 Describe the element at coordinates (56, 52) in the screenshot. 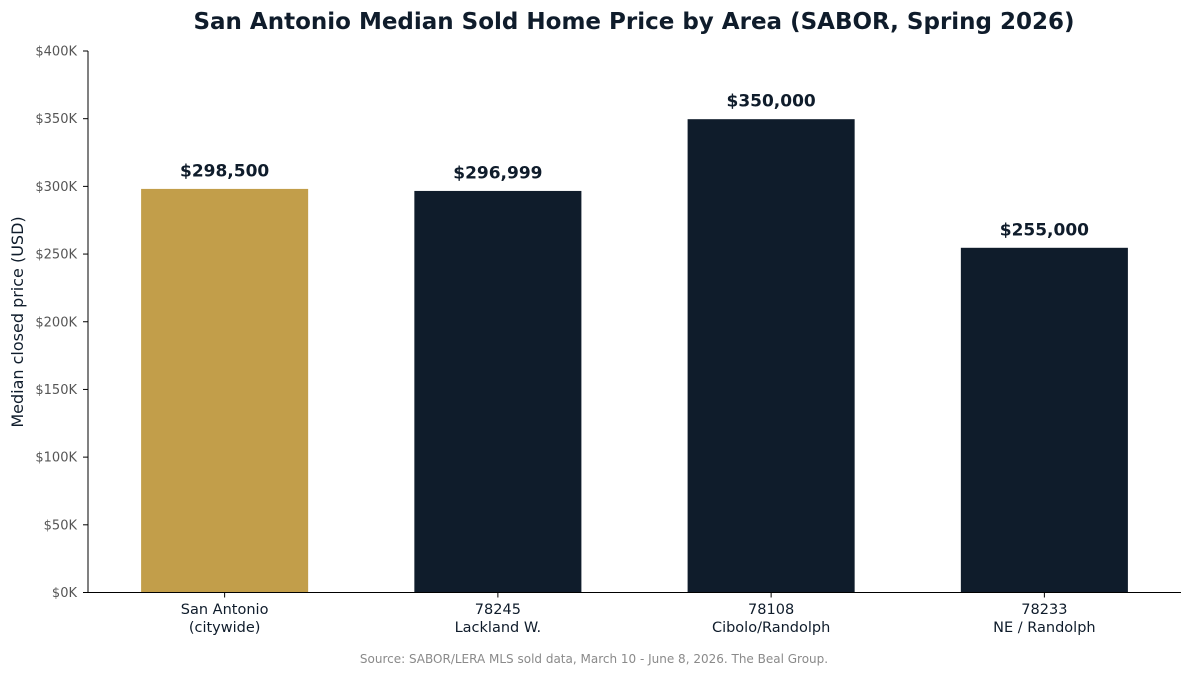

I see `y-tick-label: $400K` at that location.